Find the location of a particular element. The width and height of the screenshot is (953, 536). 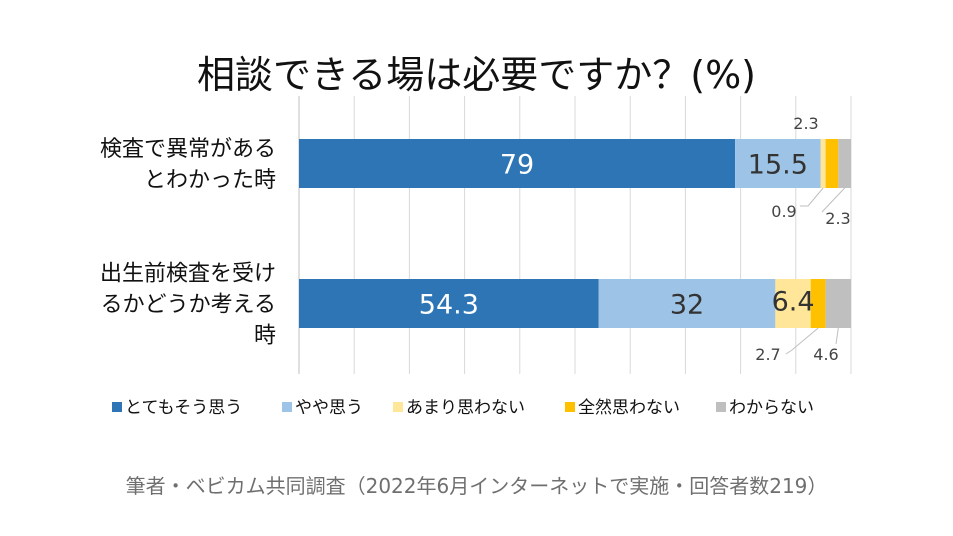

leader-lines is located at coordinates (815, 271).